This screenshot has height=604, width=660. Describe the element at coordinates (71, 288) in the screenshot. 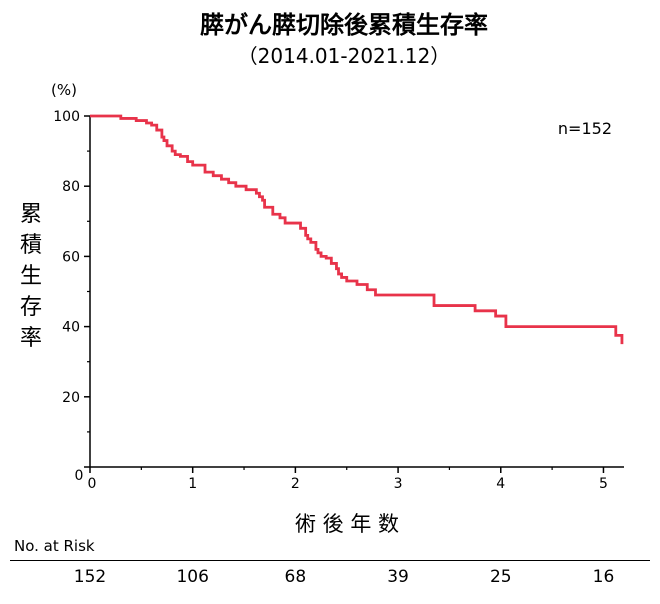

I see `y-axis-ticks: 20 40 60 80 100` at that location.